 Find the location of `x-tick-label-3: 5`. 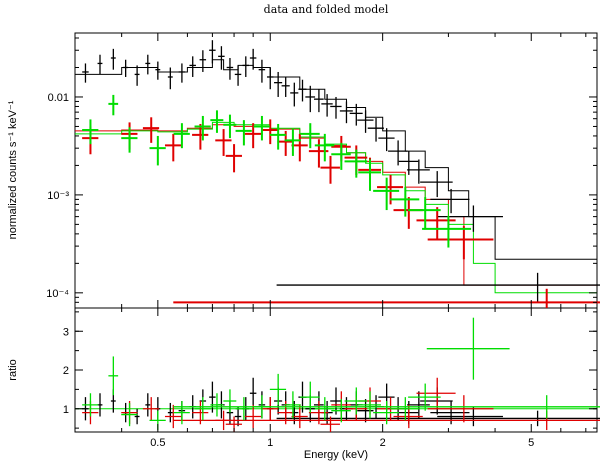

x-tick-label-3: 5 is located at coordinates (531, 443).